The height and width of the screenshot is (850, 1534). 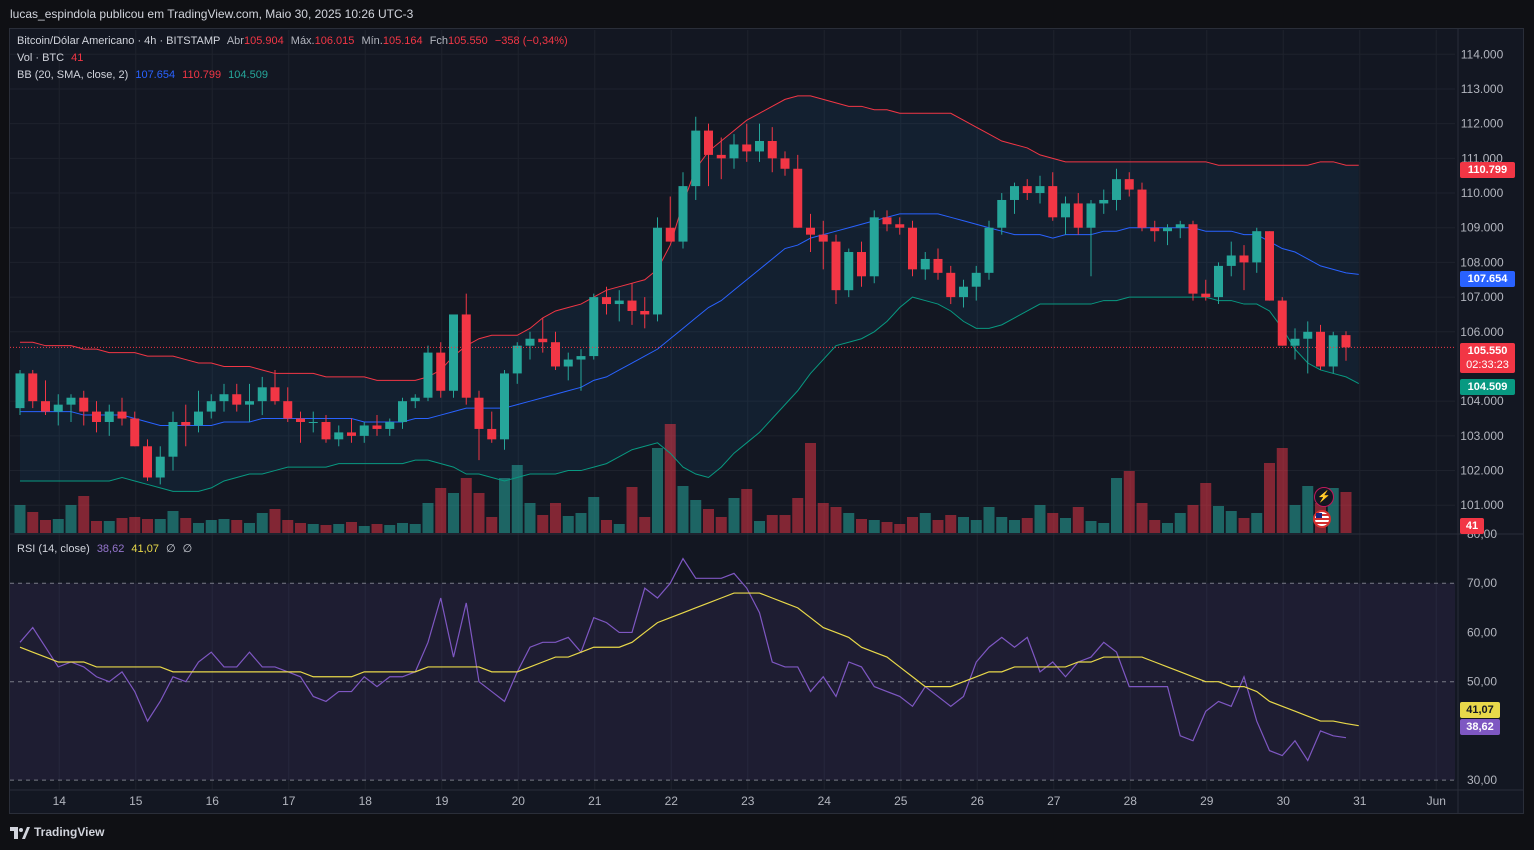 I want to click on symbol-label: Bitcoin/Dólar Americano · 4h · BITSTAMP, so click(x=119, y=41).